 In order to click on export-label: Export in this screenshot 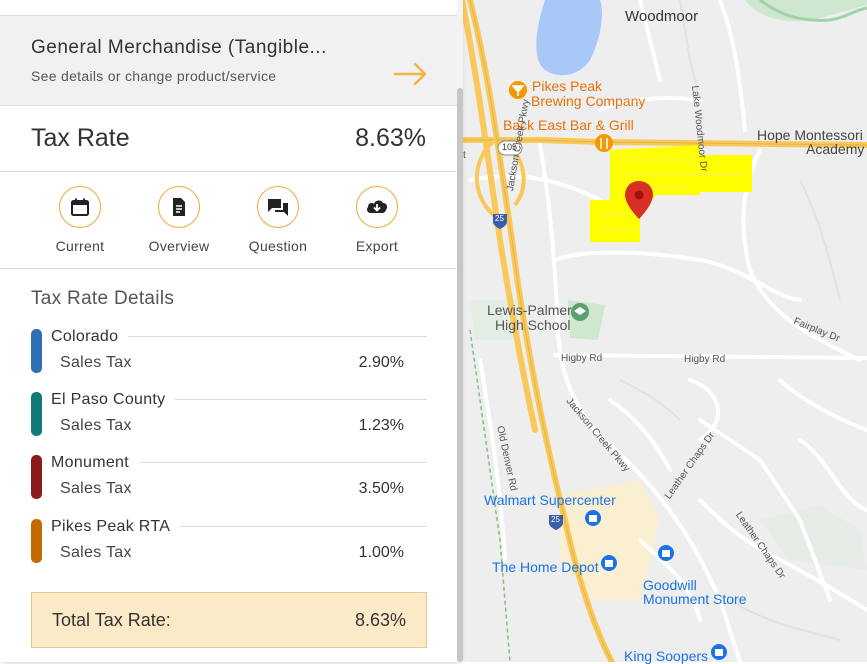, I will do `click(377, 246)`.